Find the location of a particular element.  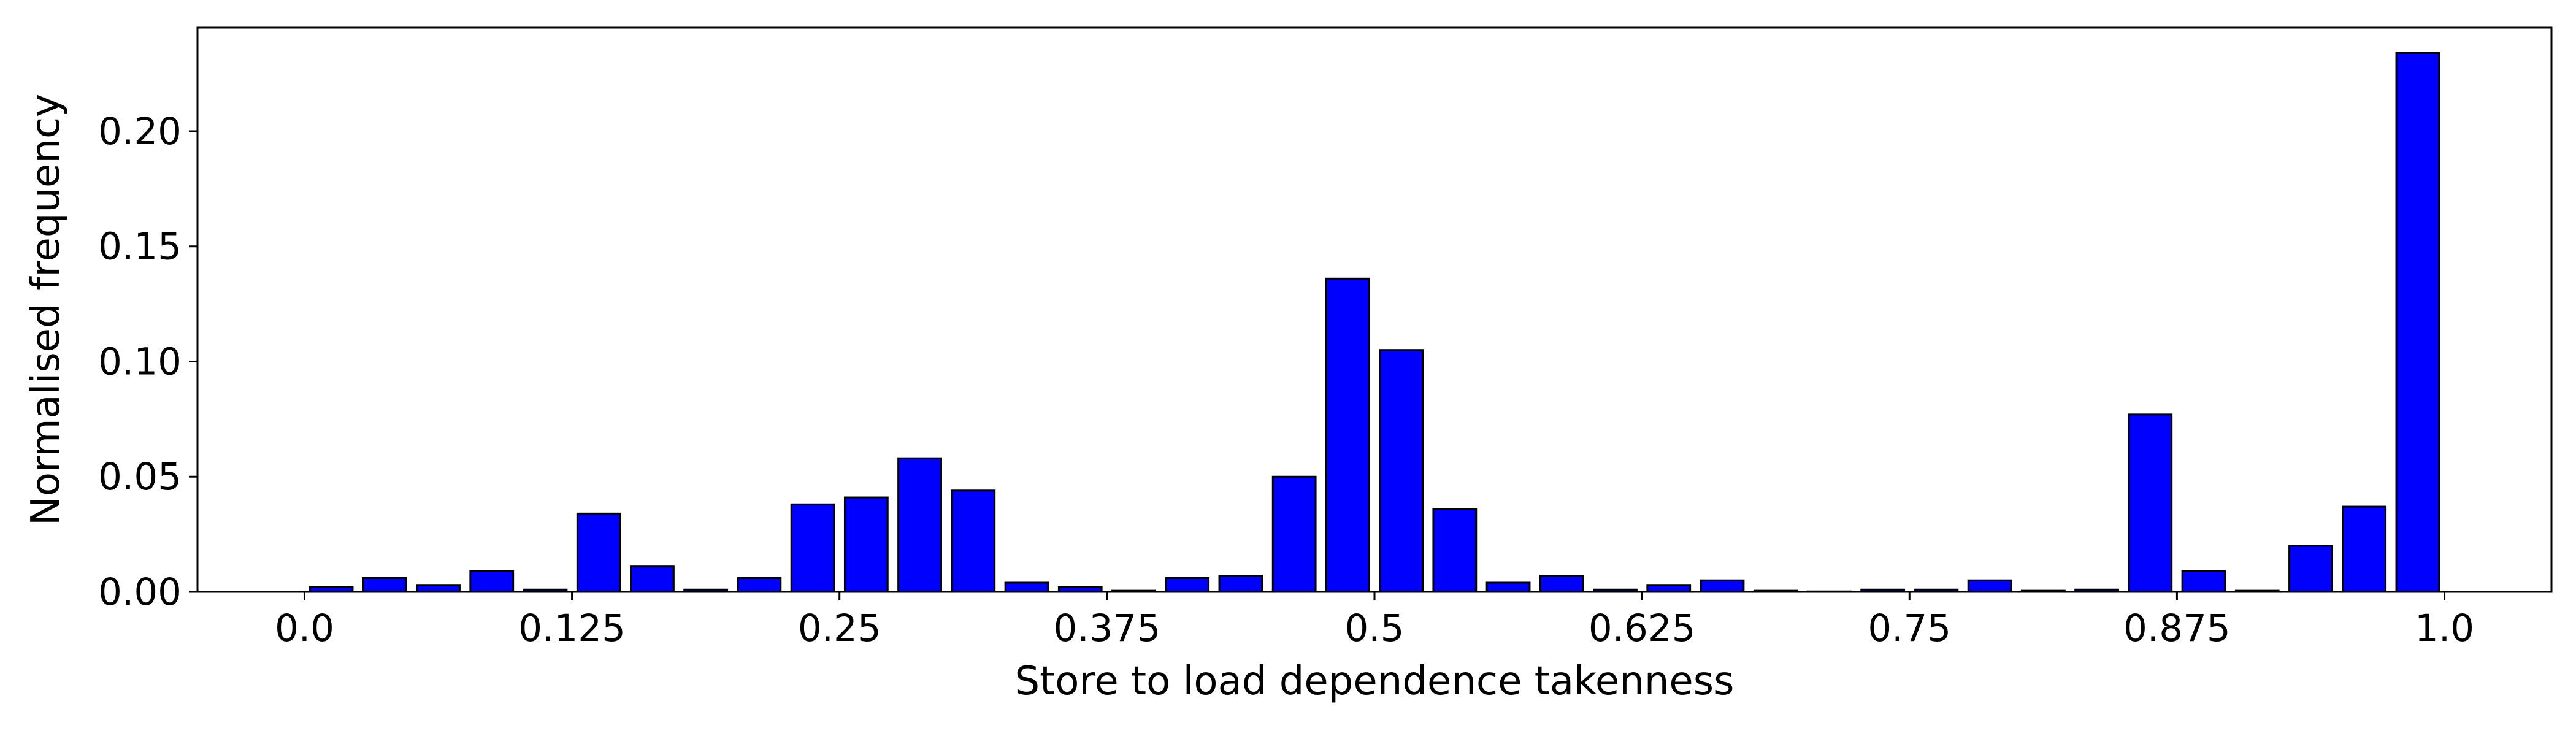

x-tick-label-6: 0.75 is located at coordinates (1909, 628).